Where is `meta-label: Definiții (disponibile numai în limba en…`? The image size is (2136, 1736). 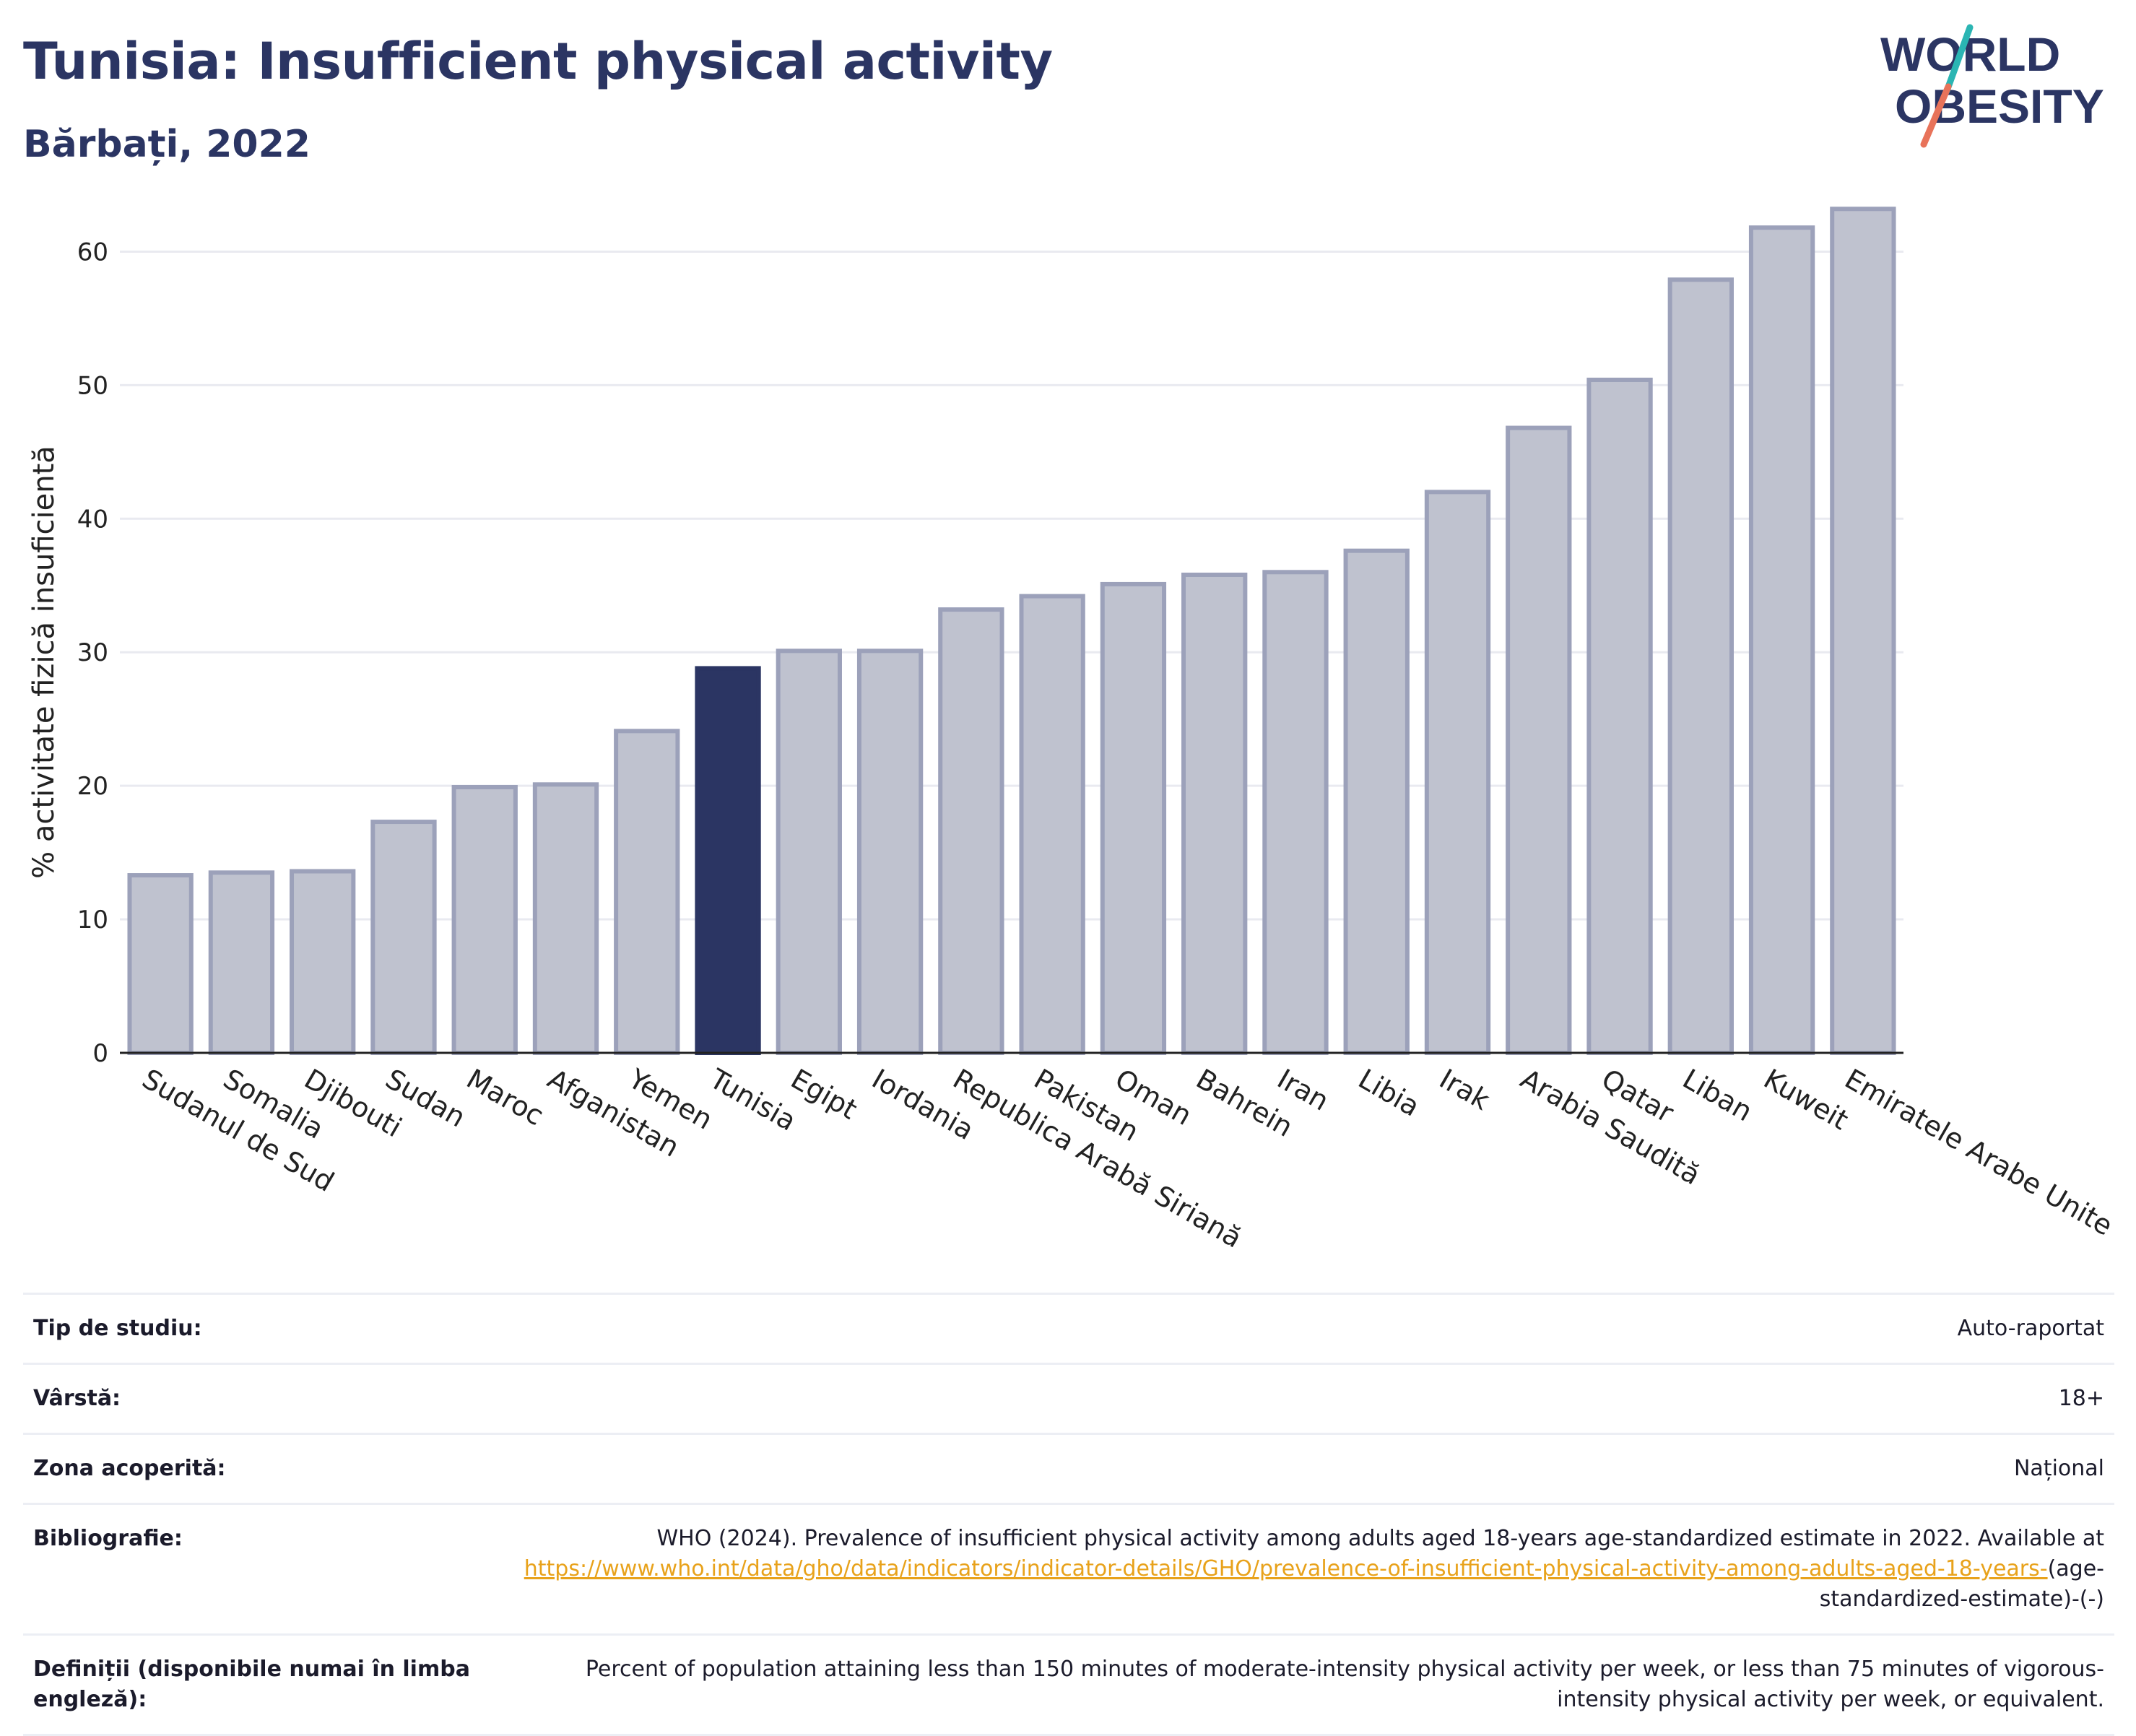
meta-label: Definiții (disponibile numai în limba en… is located at coordinates (252, 1684).